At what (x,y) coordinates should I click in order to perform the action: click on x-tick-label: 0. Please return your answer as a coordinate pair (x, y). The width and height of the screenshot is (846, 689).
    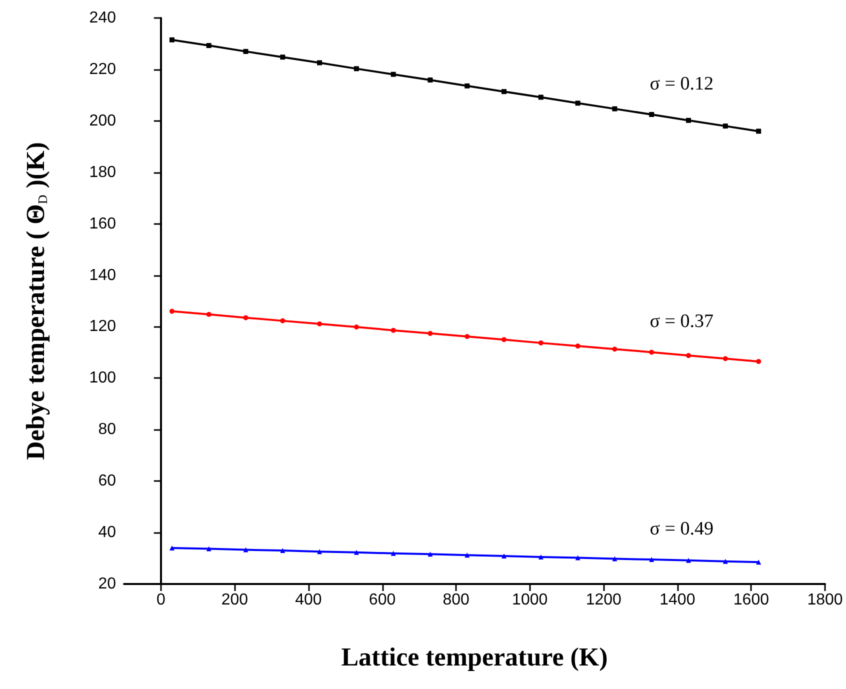
    Looking at the image, I should click on (161, 600).